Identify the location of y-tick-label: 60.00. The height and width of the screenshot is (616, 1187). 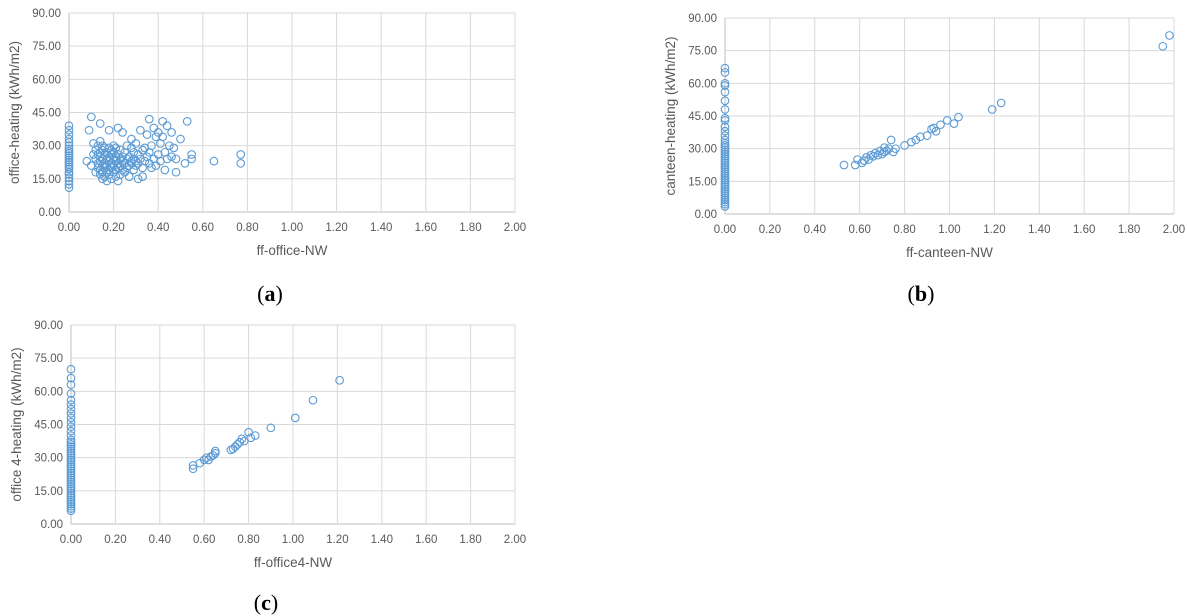
(46, 80).